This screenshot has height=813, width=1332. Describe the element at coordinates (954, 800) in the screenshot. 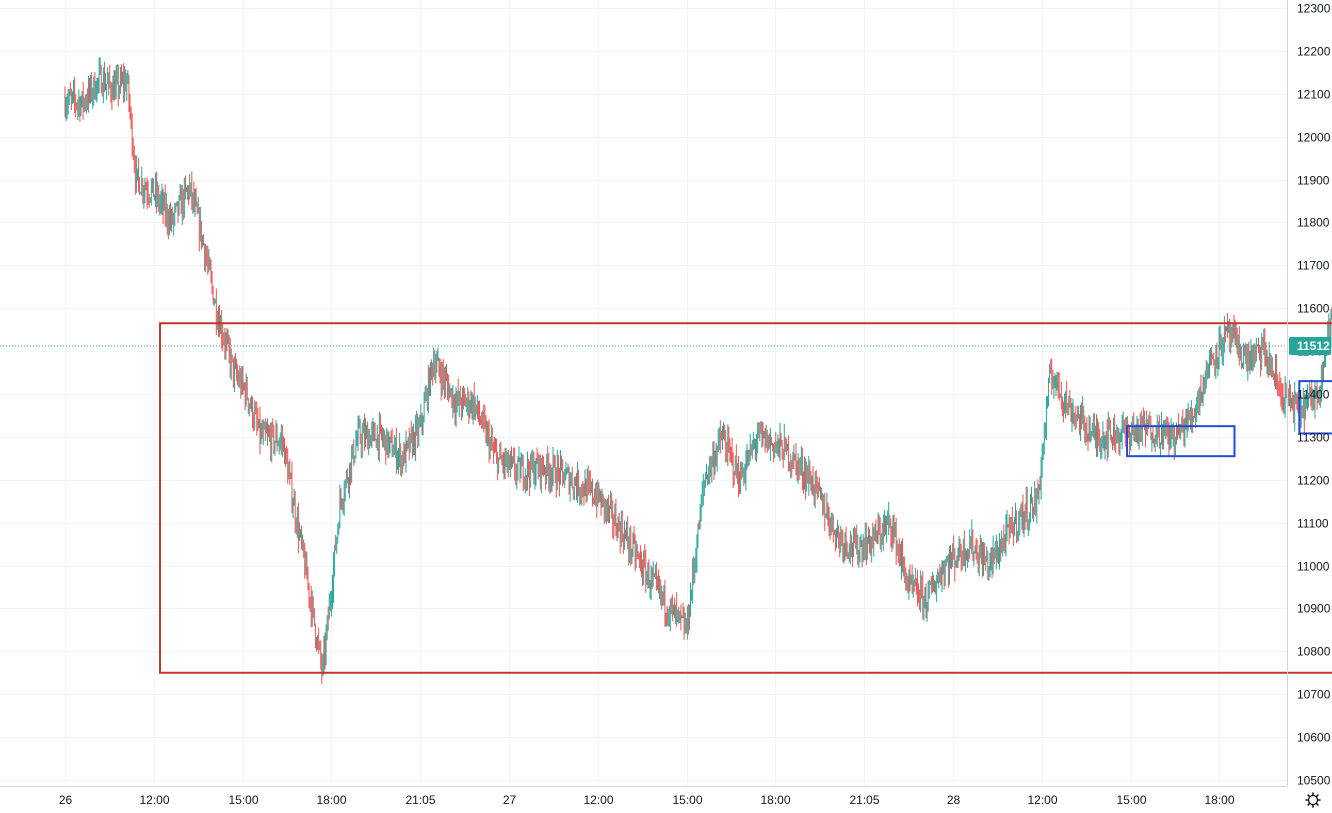

I see `x-tick-label: 28` at that location.